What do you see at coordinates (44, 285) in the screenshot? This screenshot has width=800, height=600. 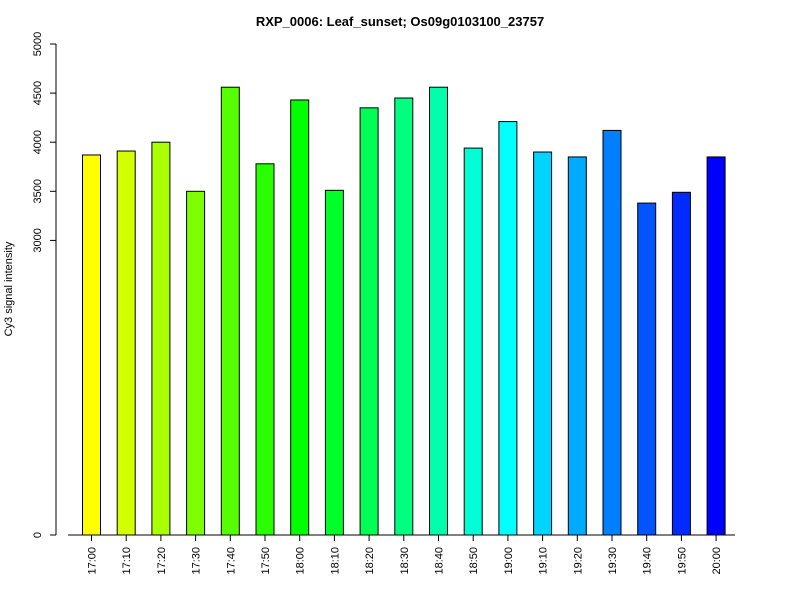 I see `y-axis-ticks: 0 3000 3500 4000 4500 5000` at bounding box center [44, 285].